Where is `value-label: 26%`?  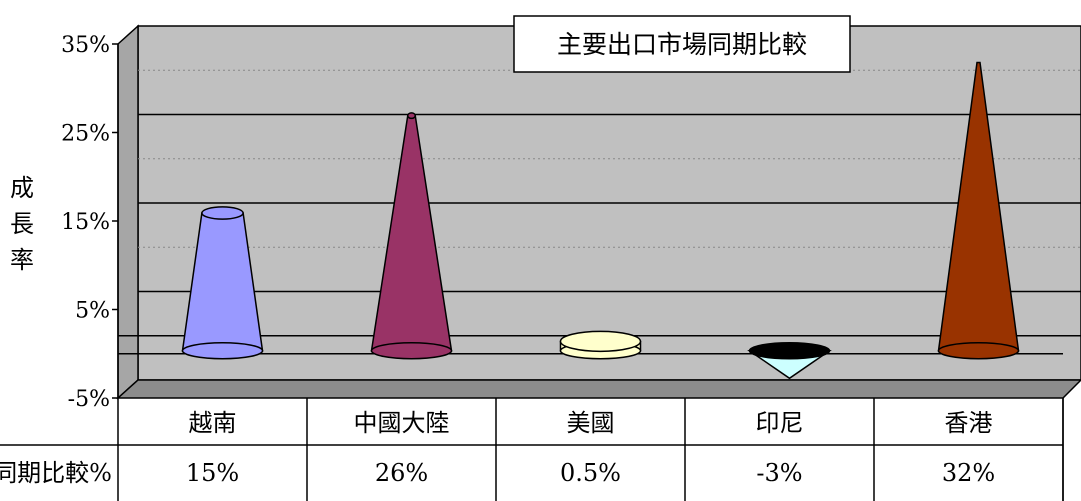 value-label: 26% is located at coordinates (401, 473).